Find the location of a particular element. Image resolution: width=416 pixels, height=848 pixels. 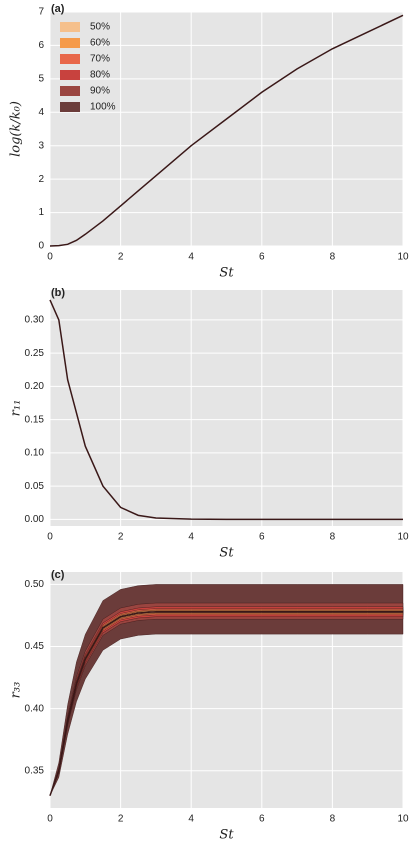

y-axis-label: log(k/k₀) is located at coordinates (16, 129).